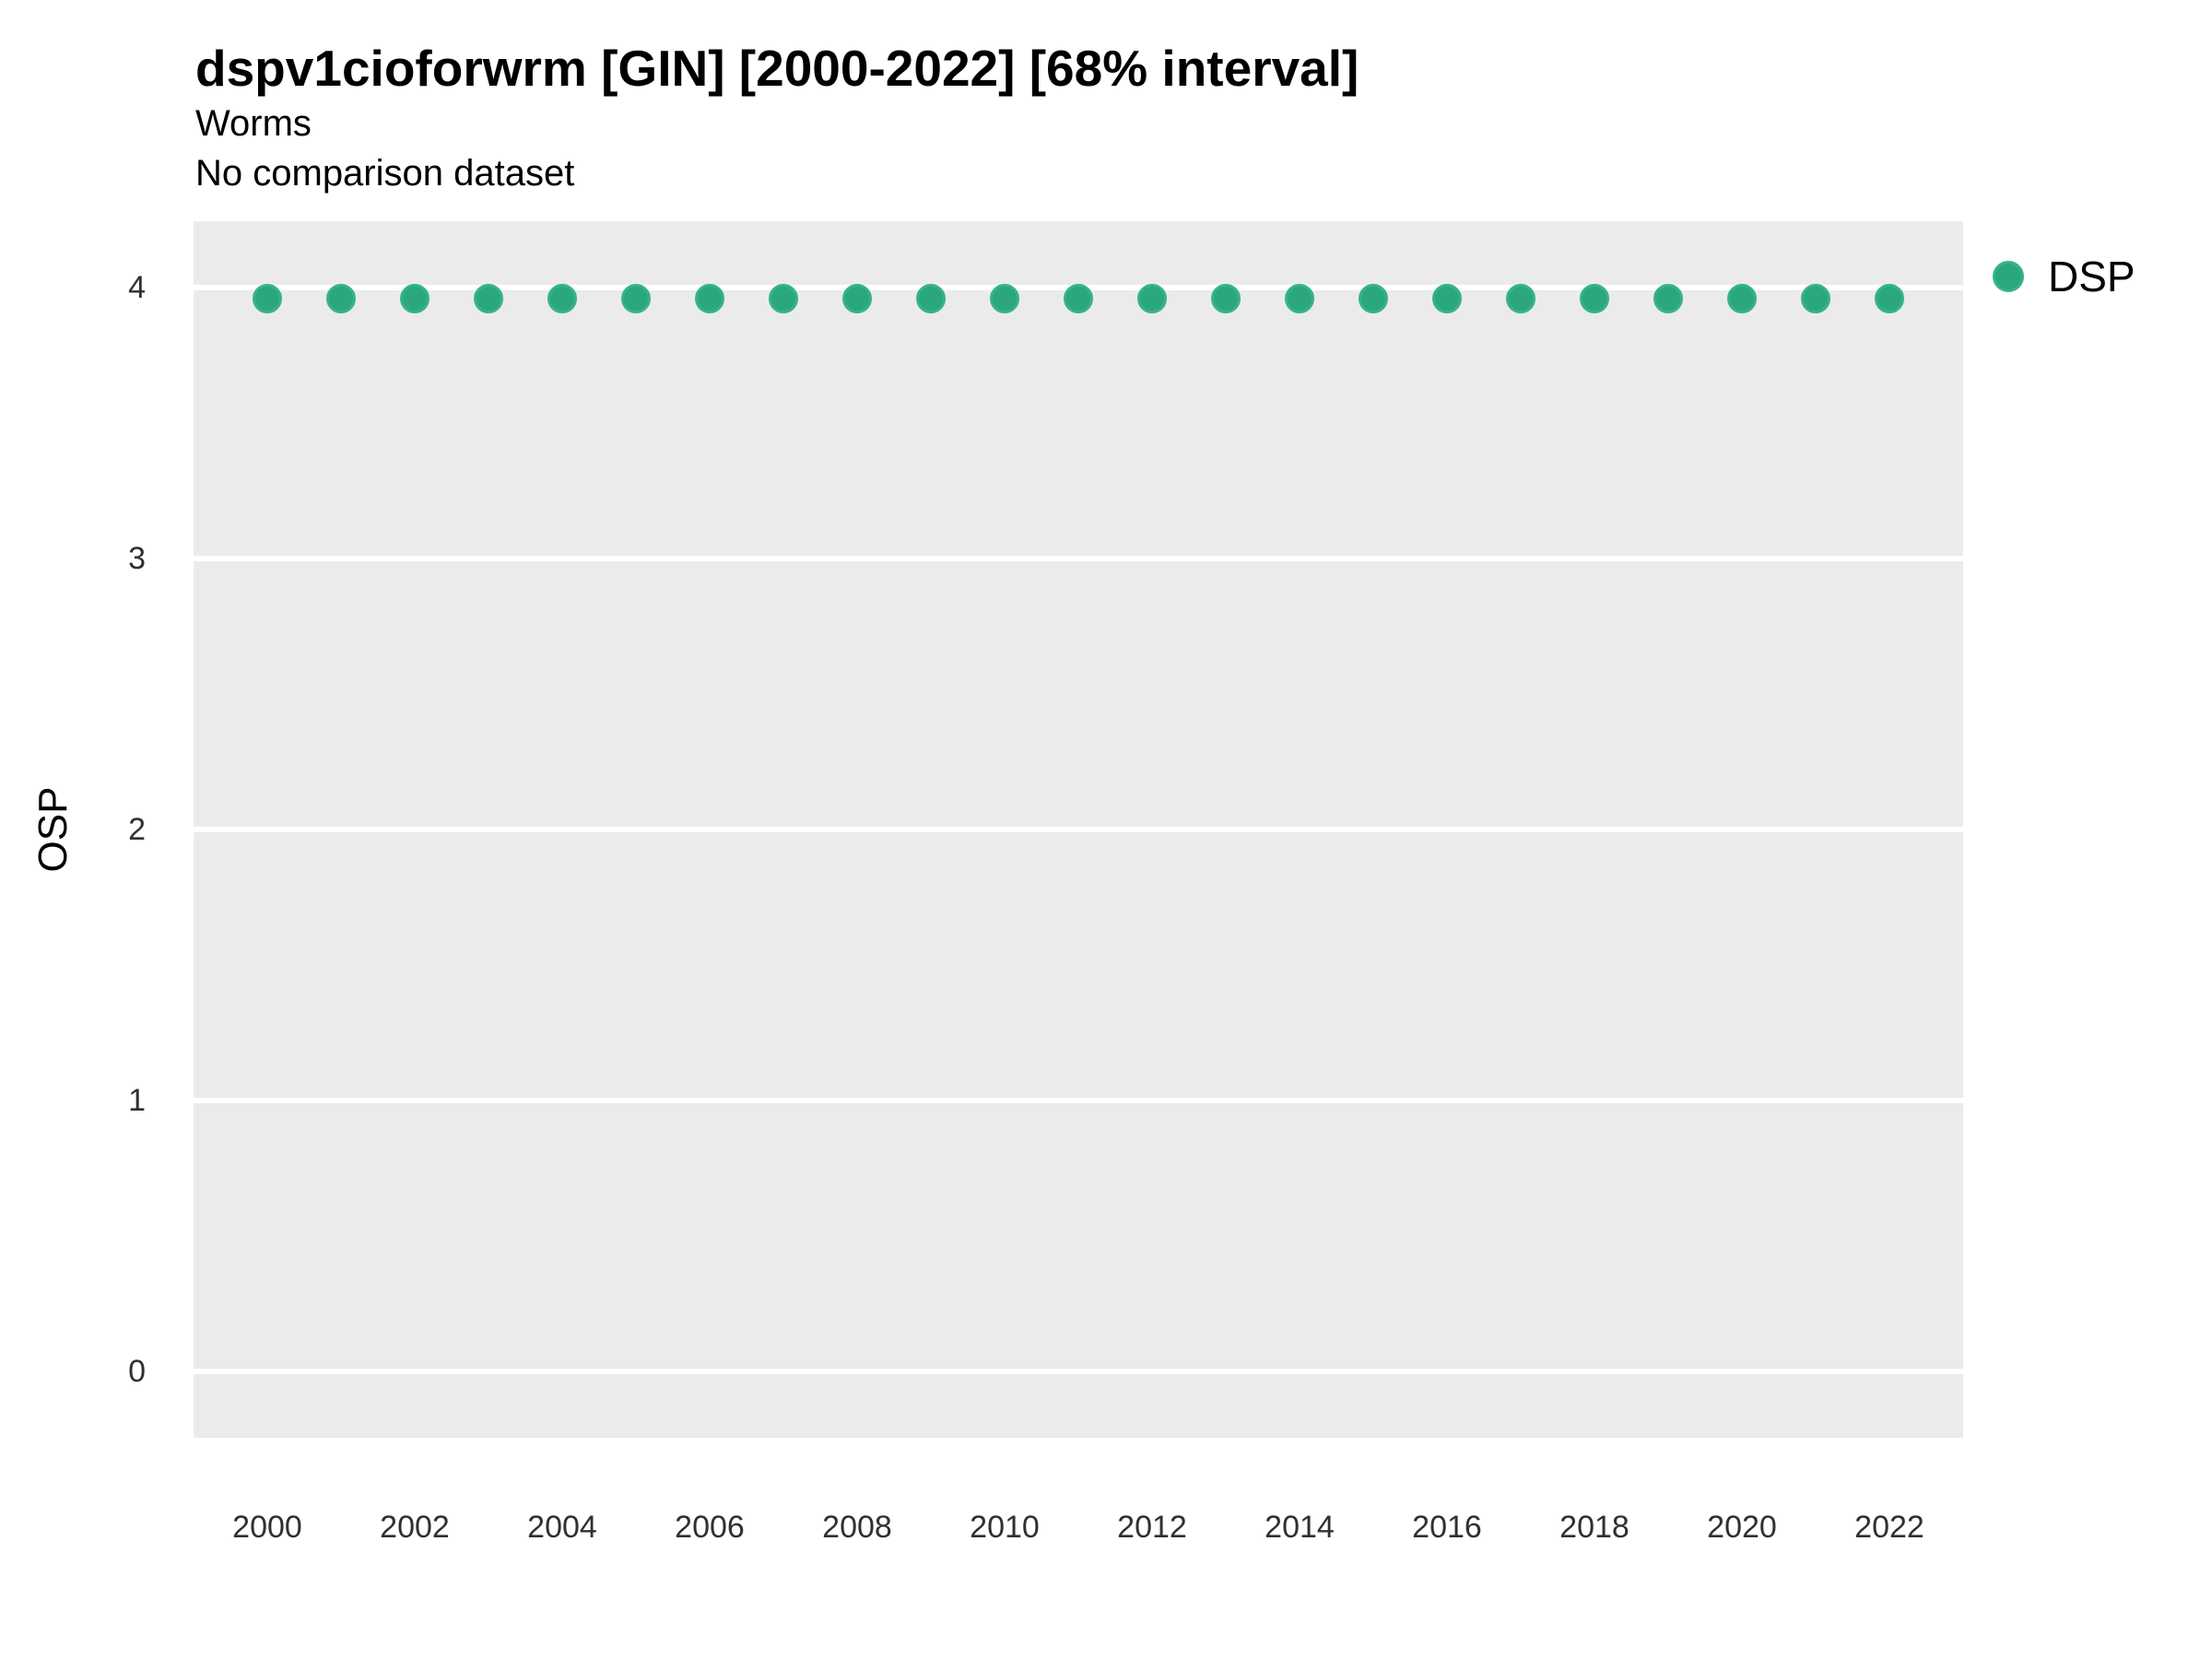 The height and width of the screenshot is (1659, 2212). I want to click on x-tick-label-2018: 2018, so click(1594, 1527).